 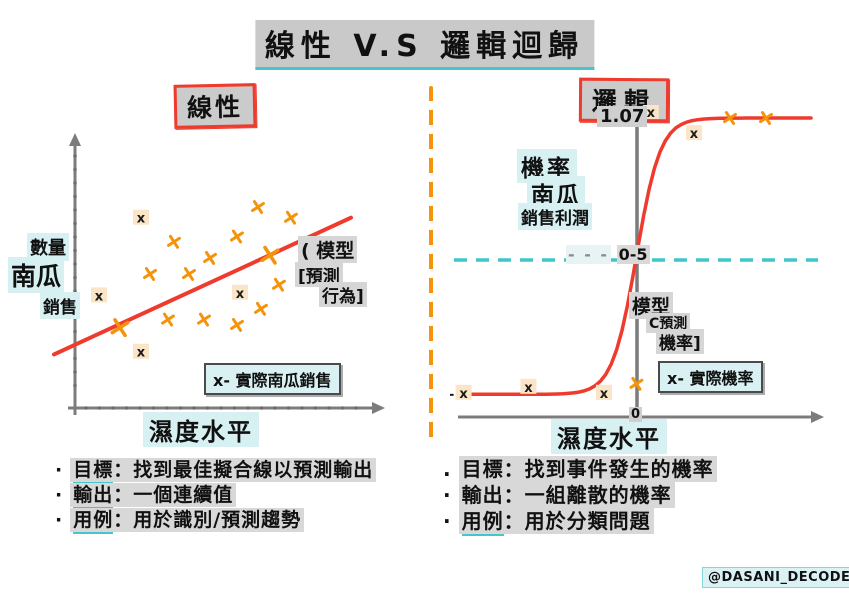 I want to click on logistic-model-annotation-line3: 機率], so click(x=680, y=341).